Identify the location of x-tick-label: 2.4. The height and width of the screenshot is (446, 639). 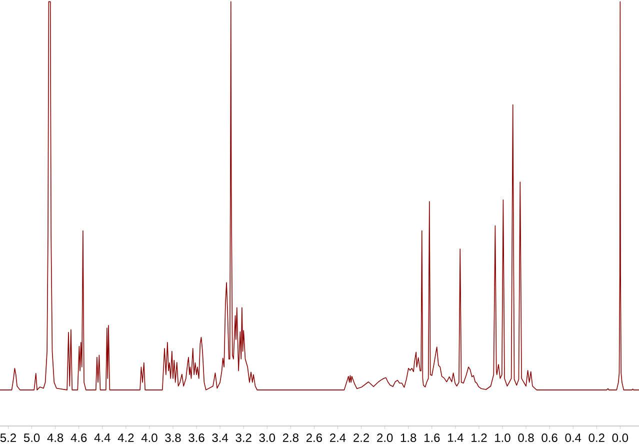
(338, 438).